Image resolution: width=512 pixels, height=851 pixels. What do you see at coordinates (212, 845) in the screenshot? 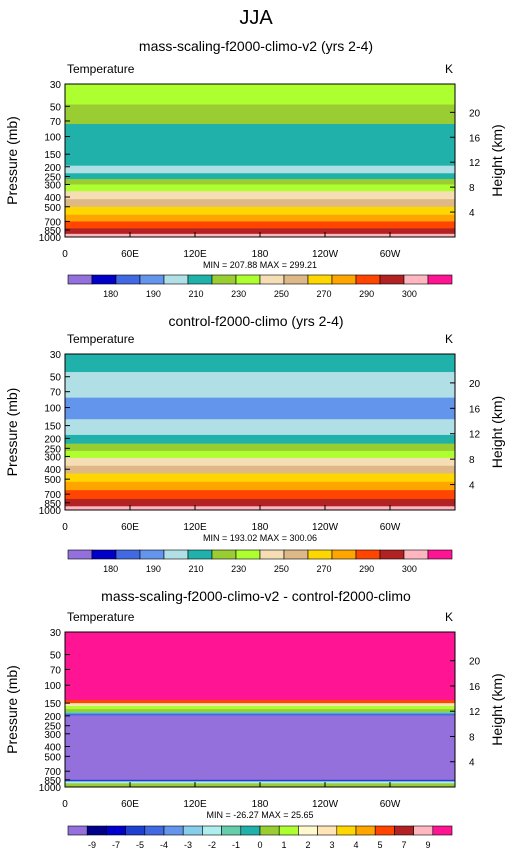
I see `colorbar-label: -2` at bounding box center [212, 845].